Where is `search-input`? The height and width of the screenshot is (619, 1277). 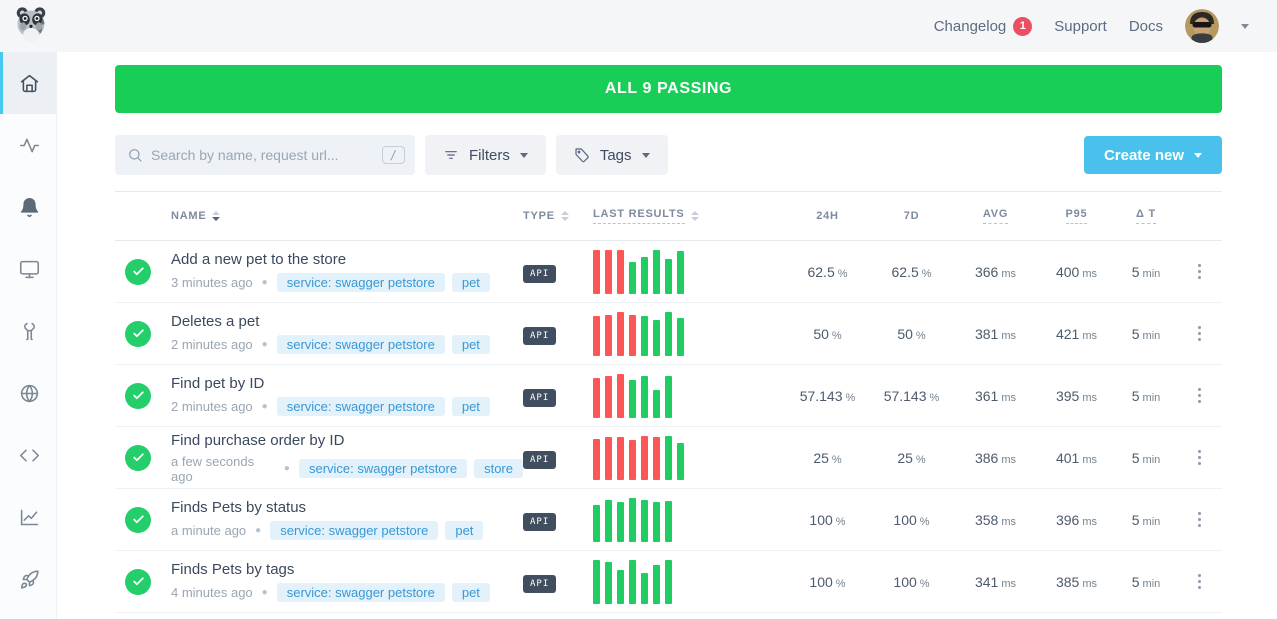 search-input is located at coordinates (262, 155).